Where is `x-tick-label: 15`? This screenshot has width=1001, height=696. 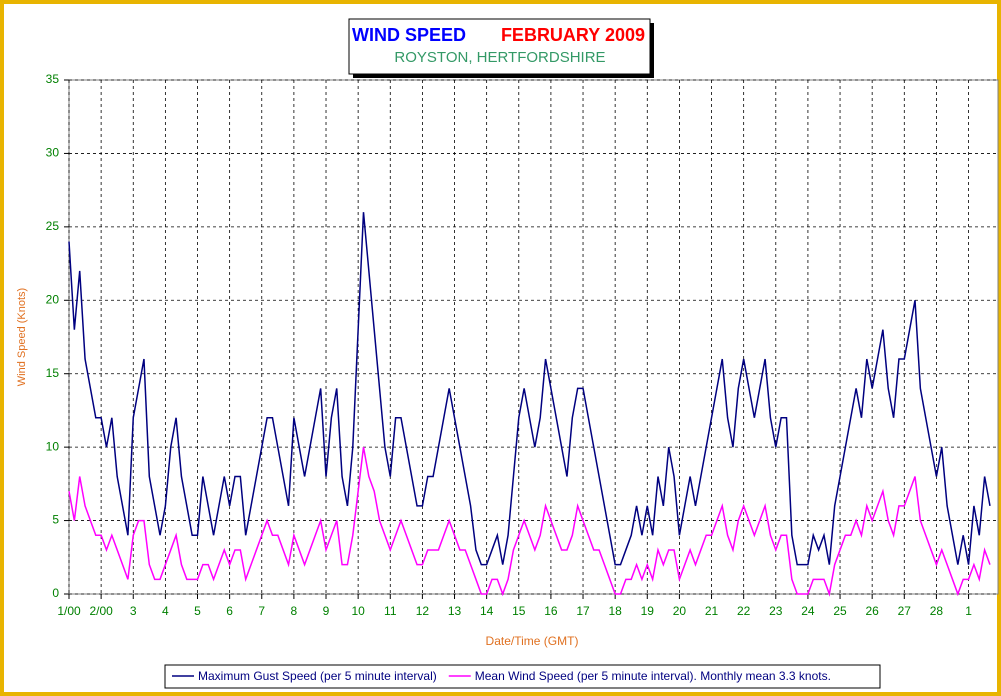 x-tick-label: 15 is located at coordinates (519, 611).